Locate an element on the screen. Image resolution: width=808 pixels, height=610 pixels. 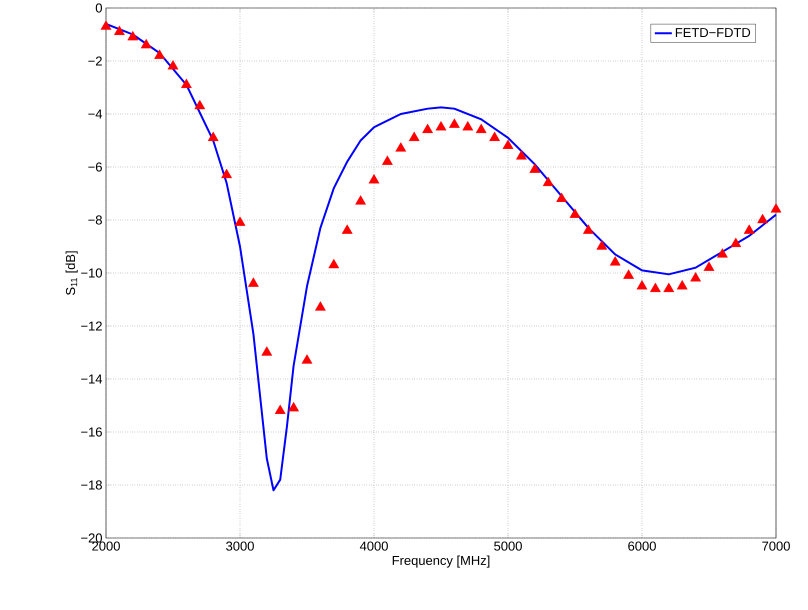
y-tick-label: −4 is located at coordinates (95, 114).